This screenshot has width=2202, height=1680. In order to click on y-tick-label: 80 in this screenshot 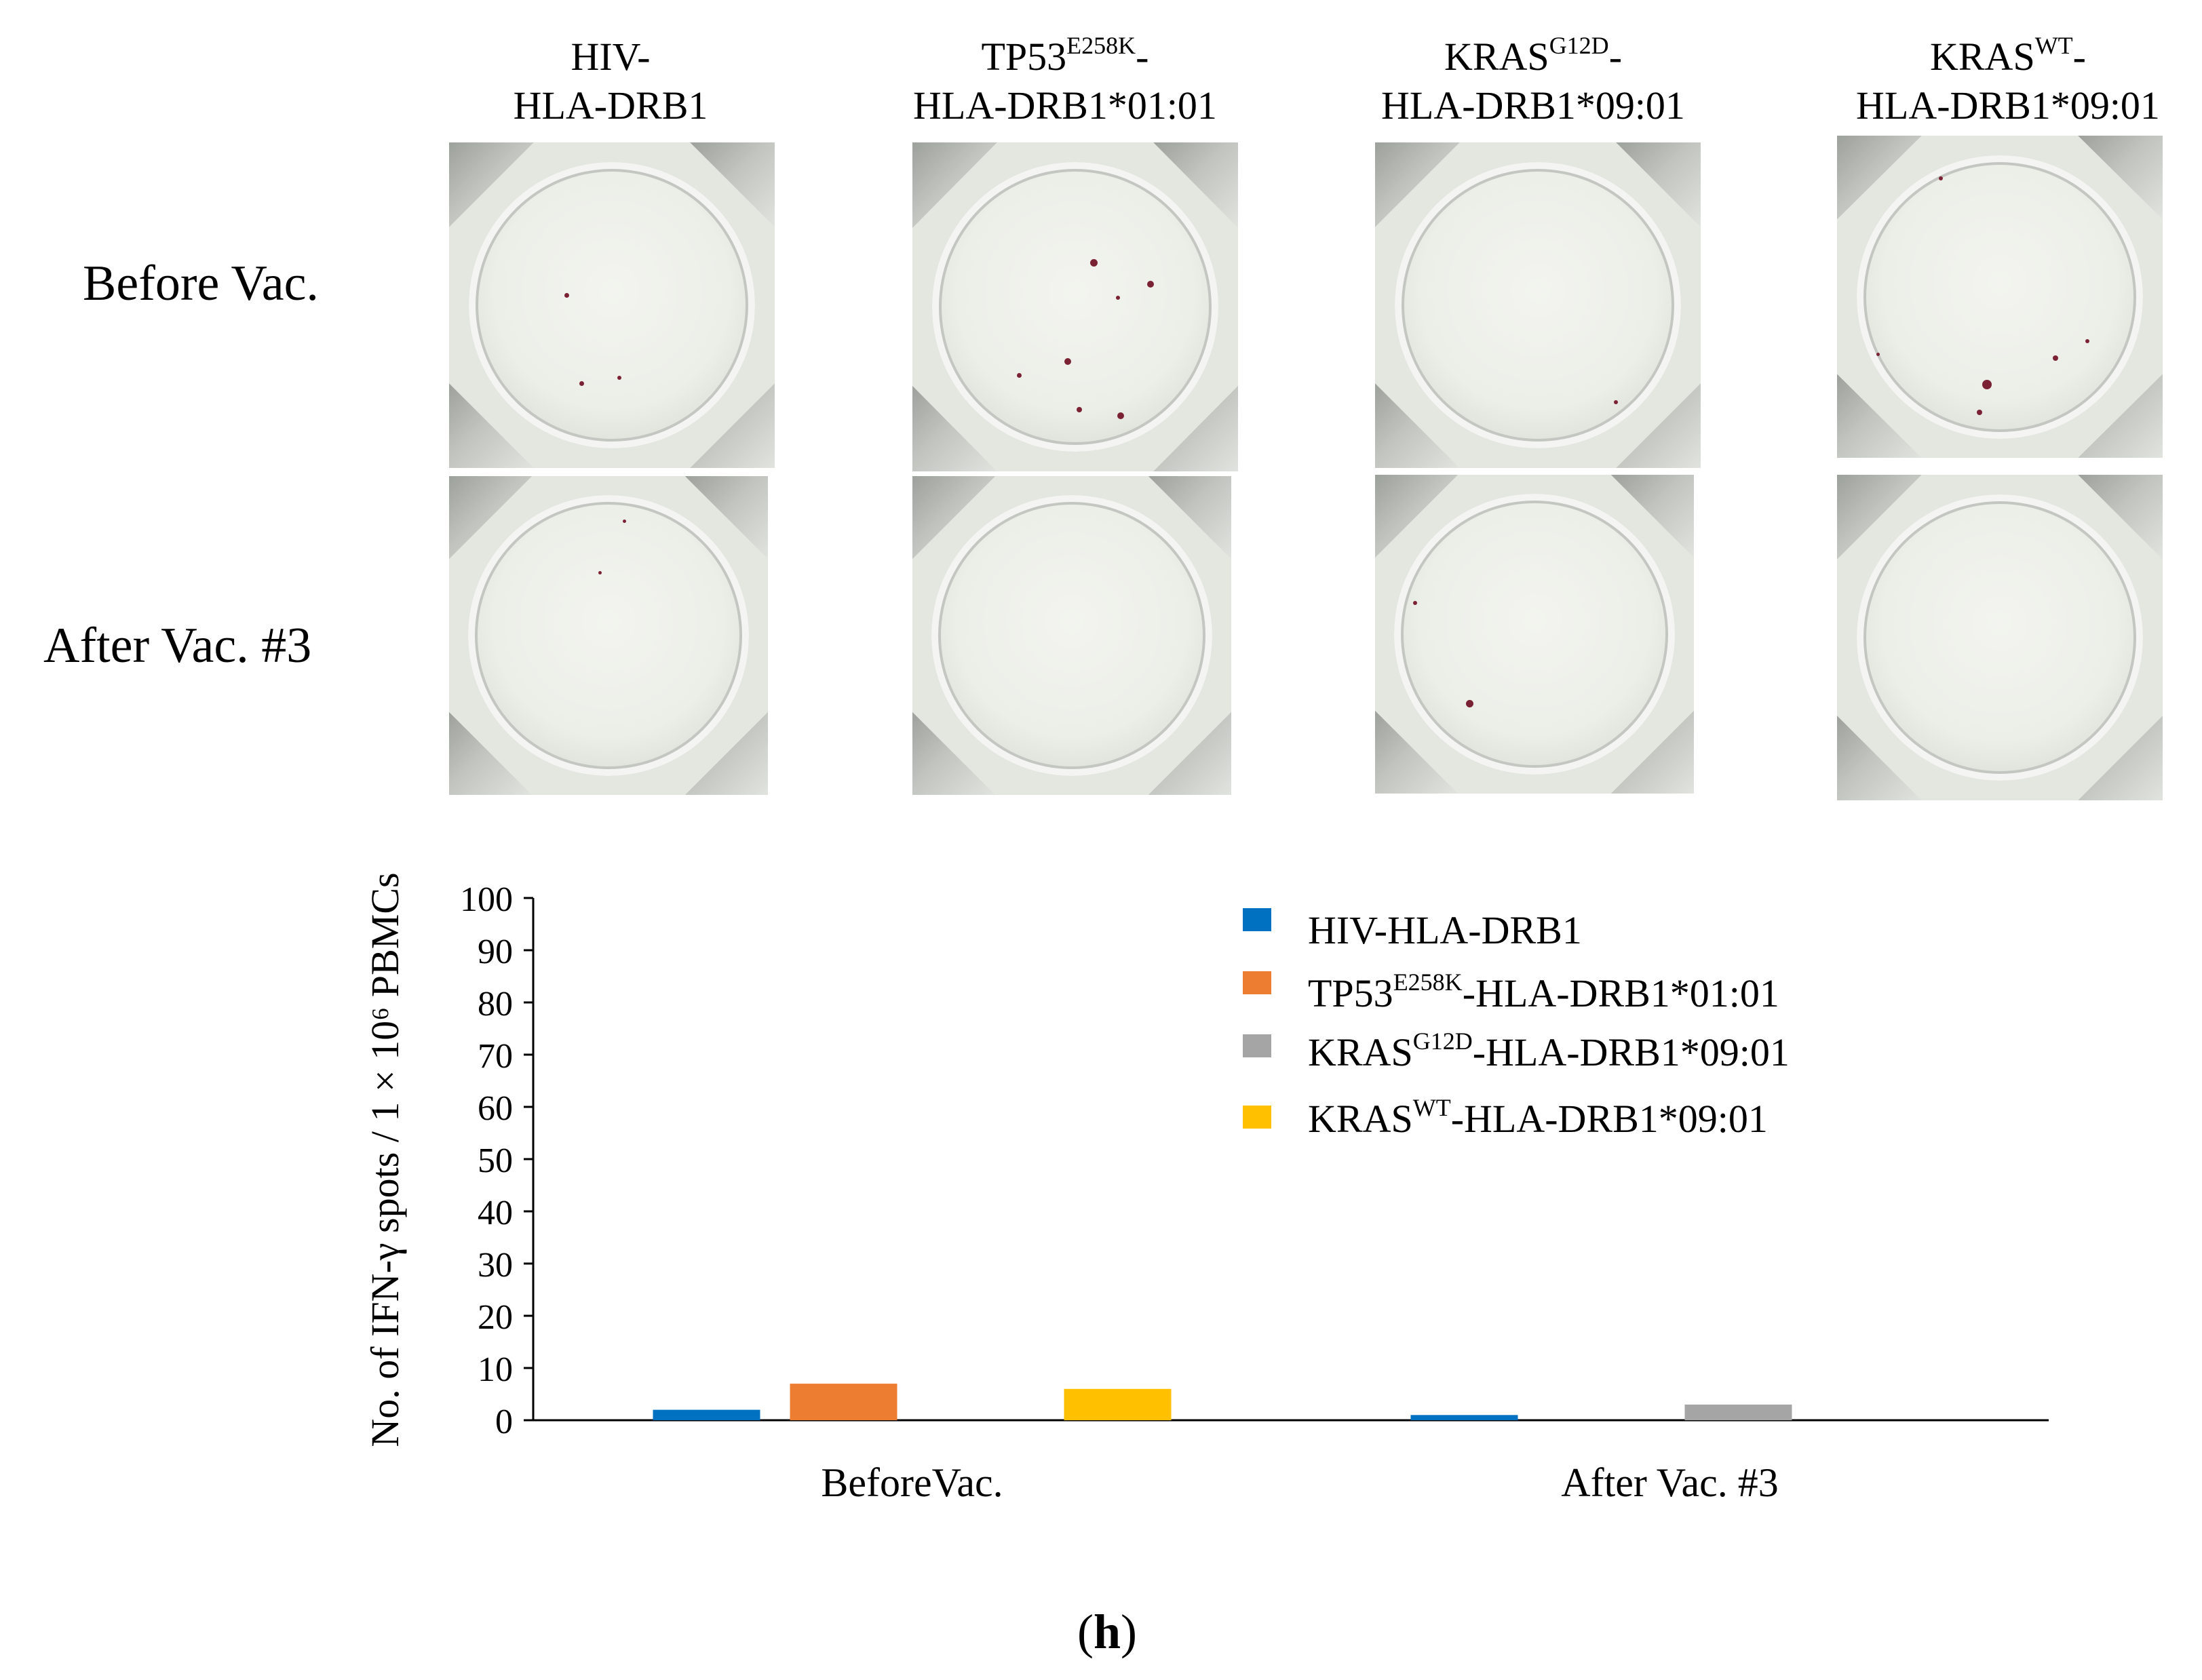, I will do `click(496, 1004)`.